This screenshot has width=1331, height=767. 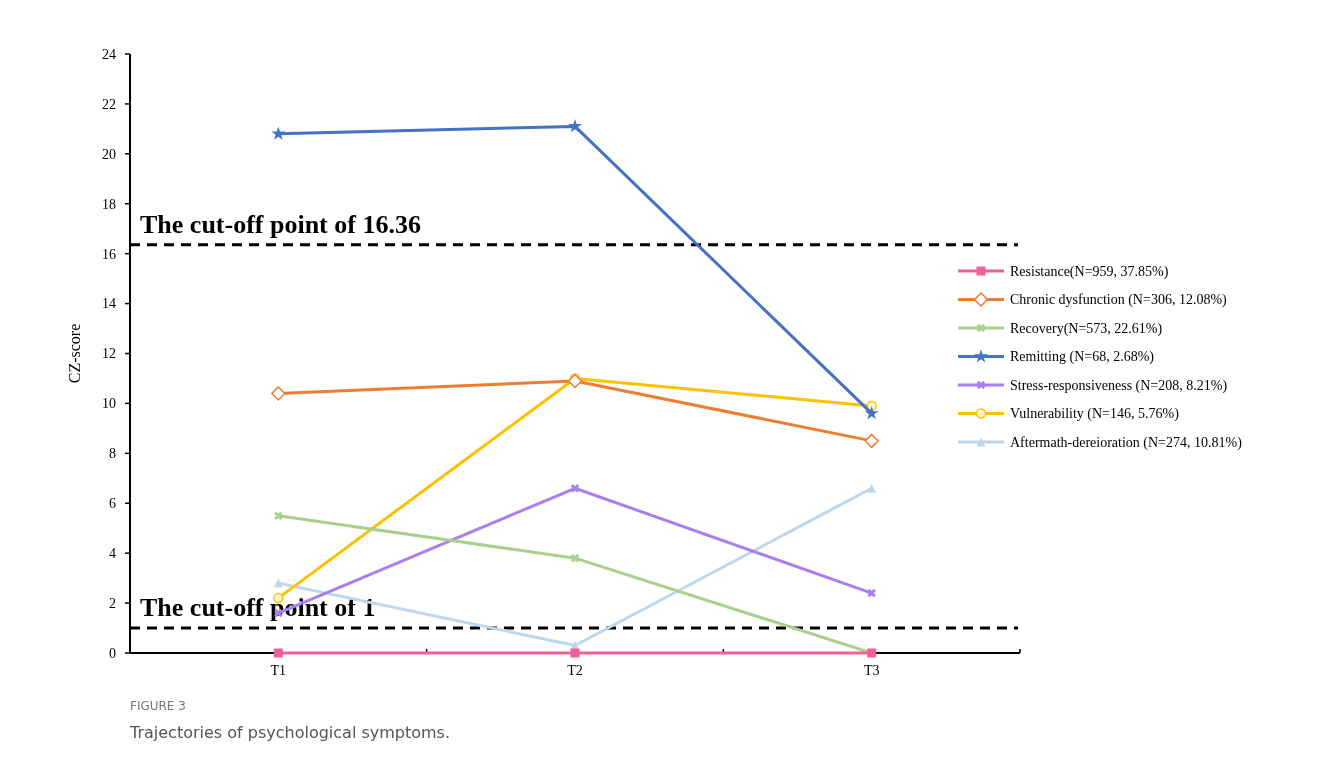 What do you see at coordinates (1082, 357) in the screenshot?
I see `legend-label: Remitting (N=68, 2.68%)` at bounding box center [1082, 357].